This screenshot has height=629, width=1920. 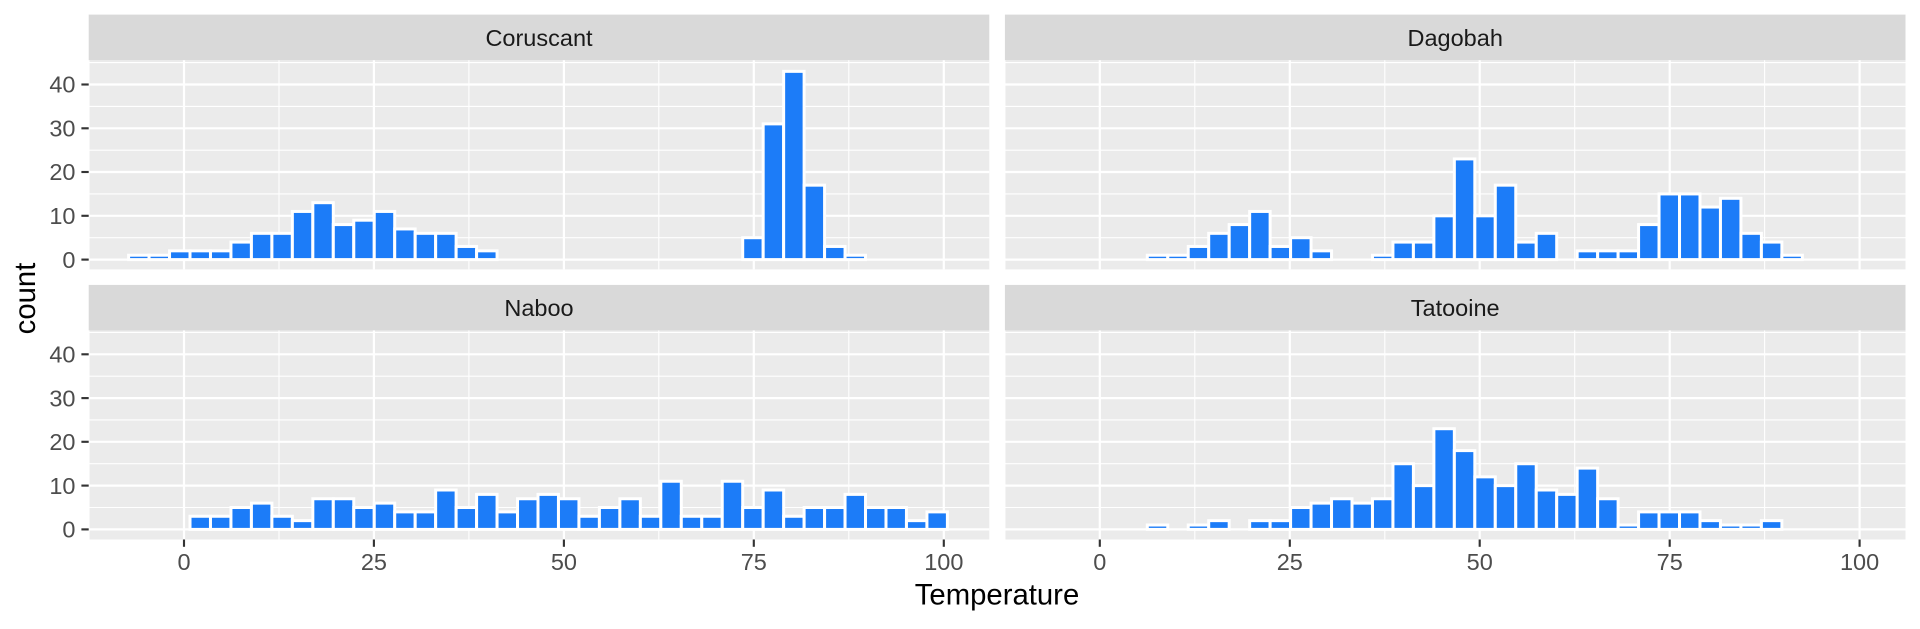 What do you see at coordinates (1455, 308) in the screenshot?
I see `svg-text: Tatooine` at bounding box center [1455, 308].